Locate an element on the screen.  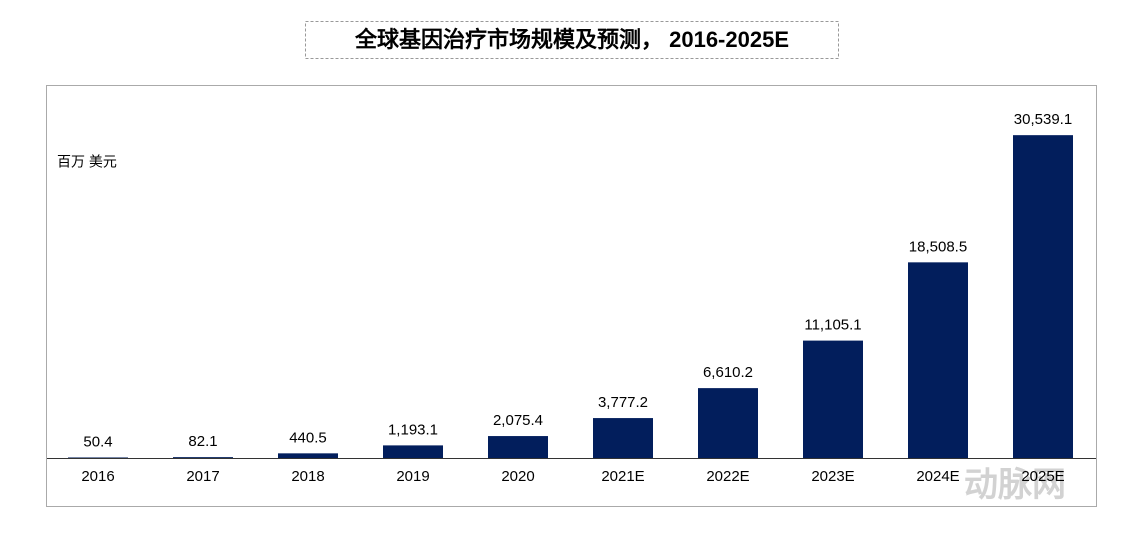
value-label: 18,508.5 is located at coordinates (938, 246).